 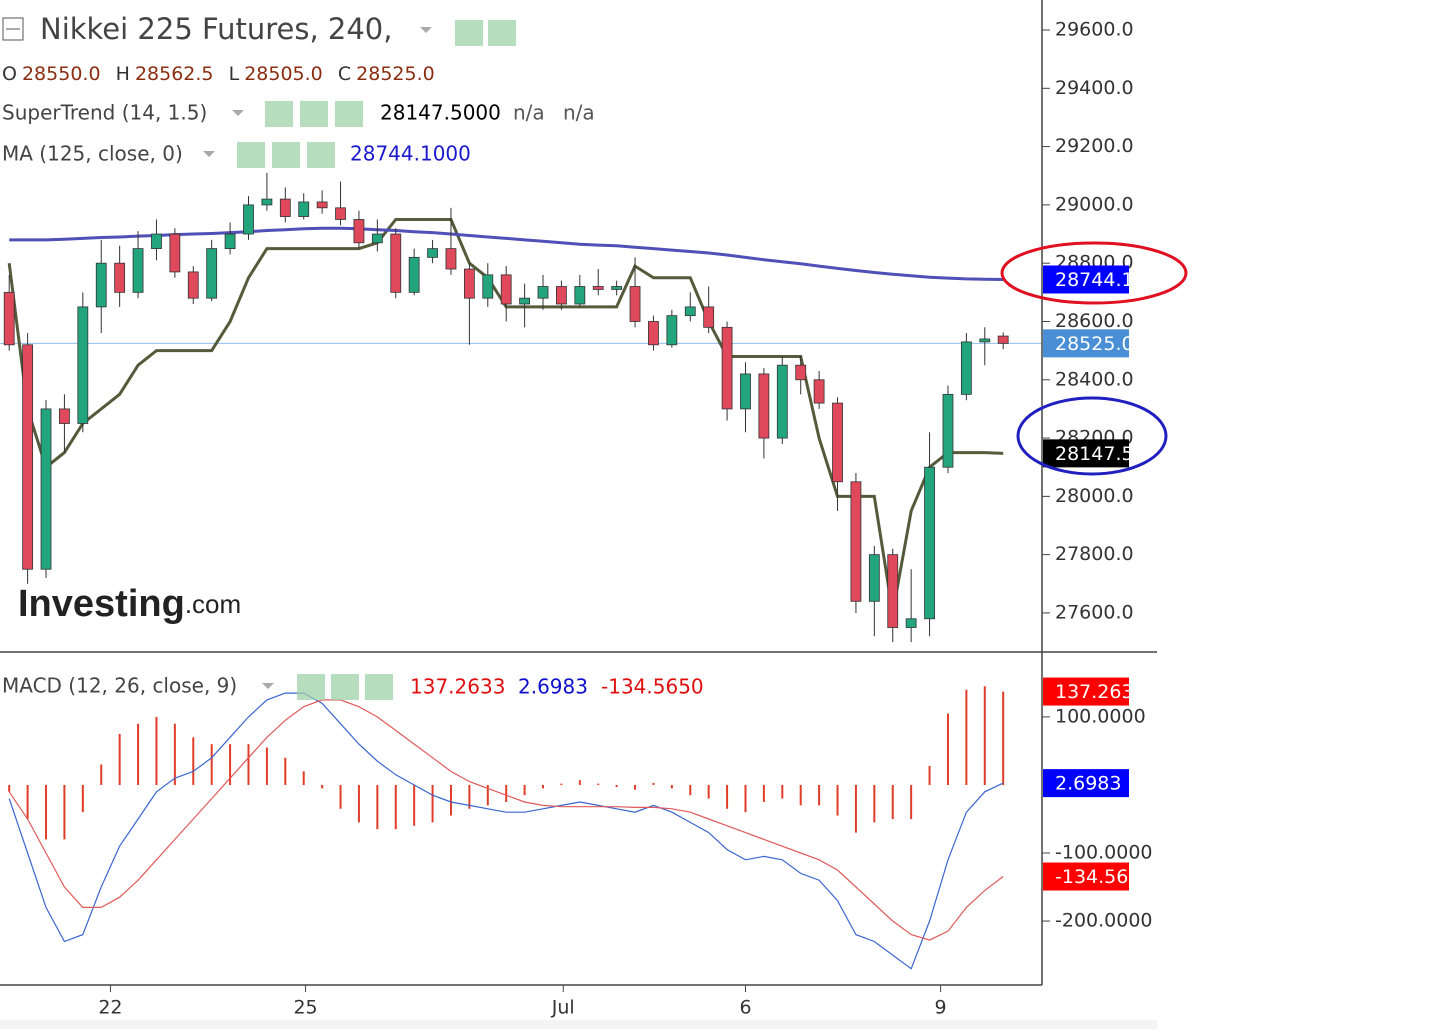 What do you see at coordinates (395, 74) in the screenshot?
I see `ohlc-value: 28525.0` at bounding box center [395, 74].